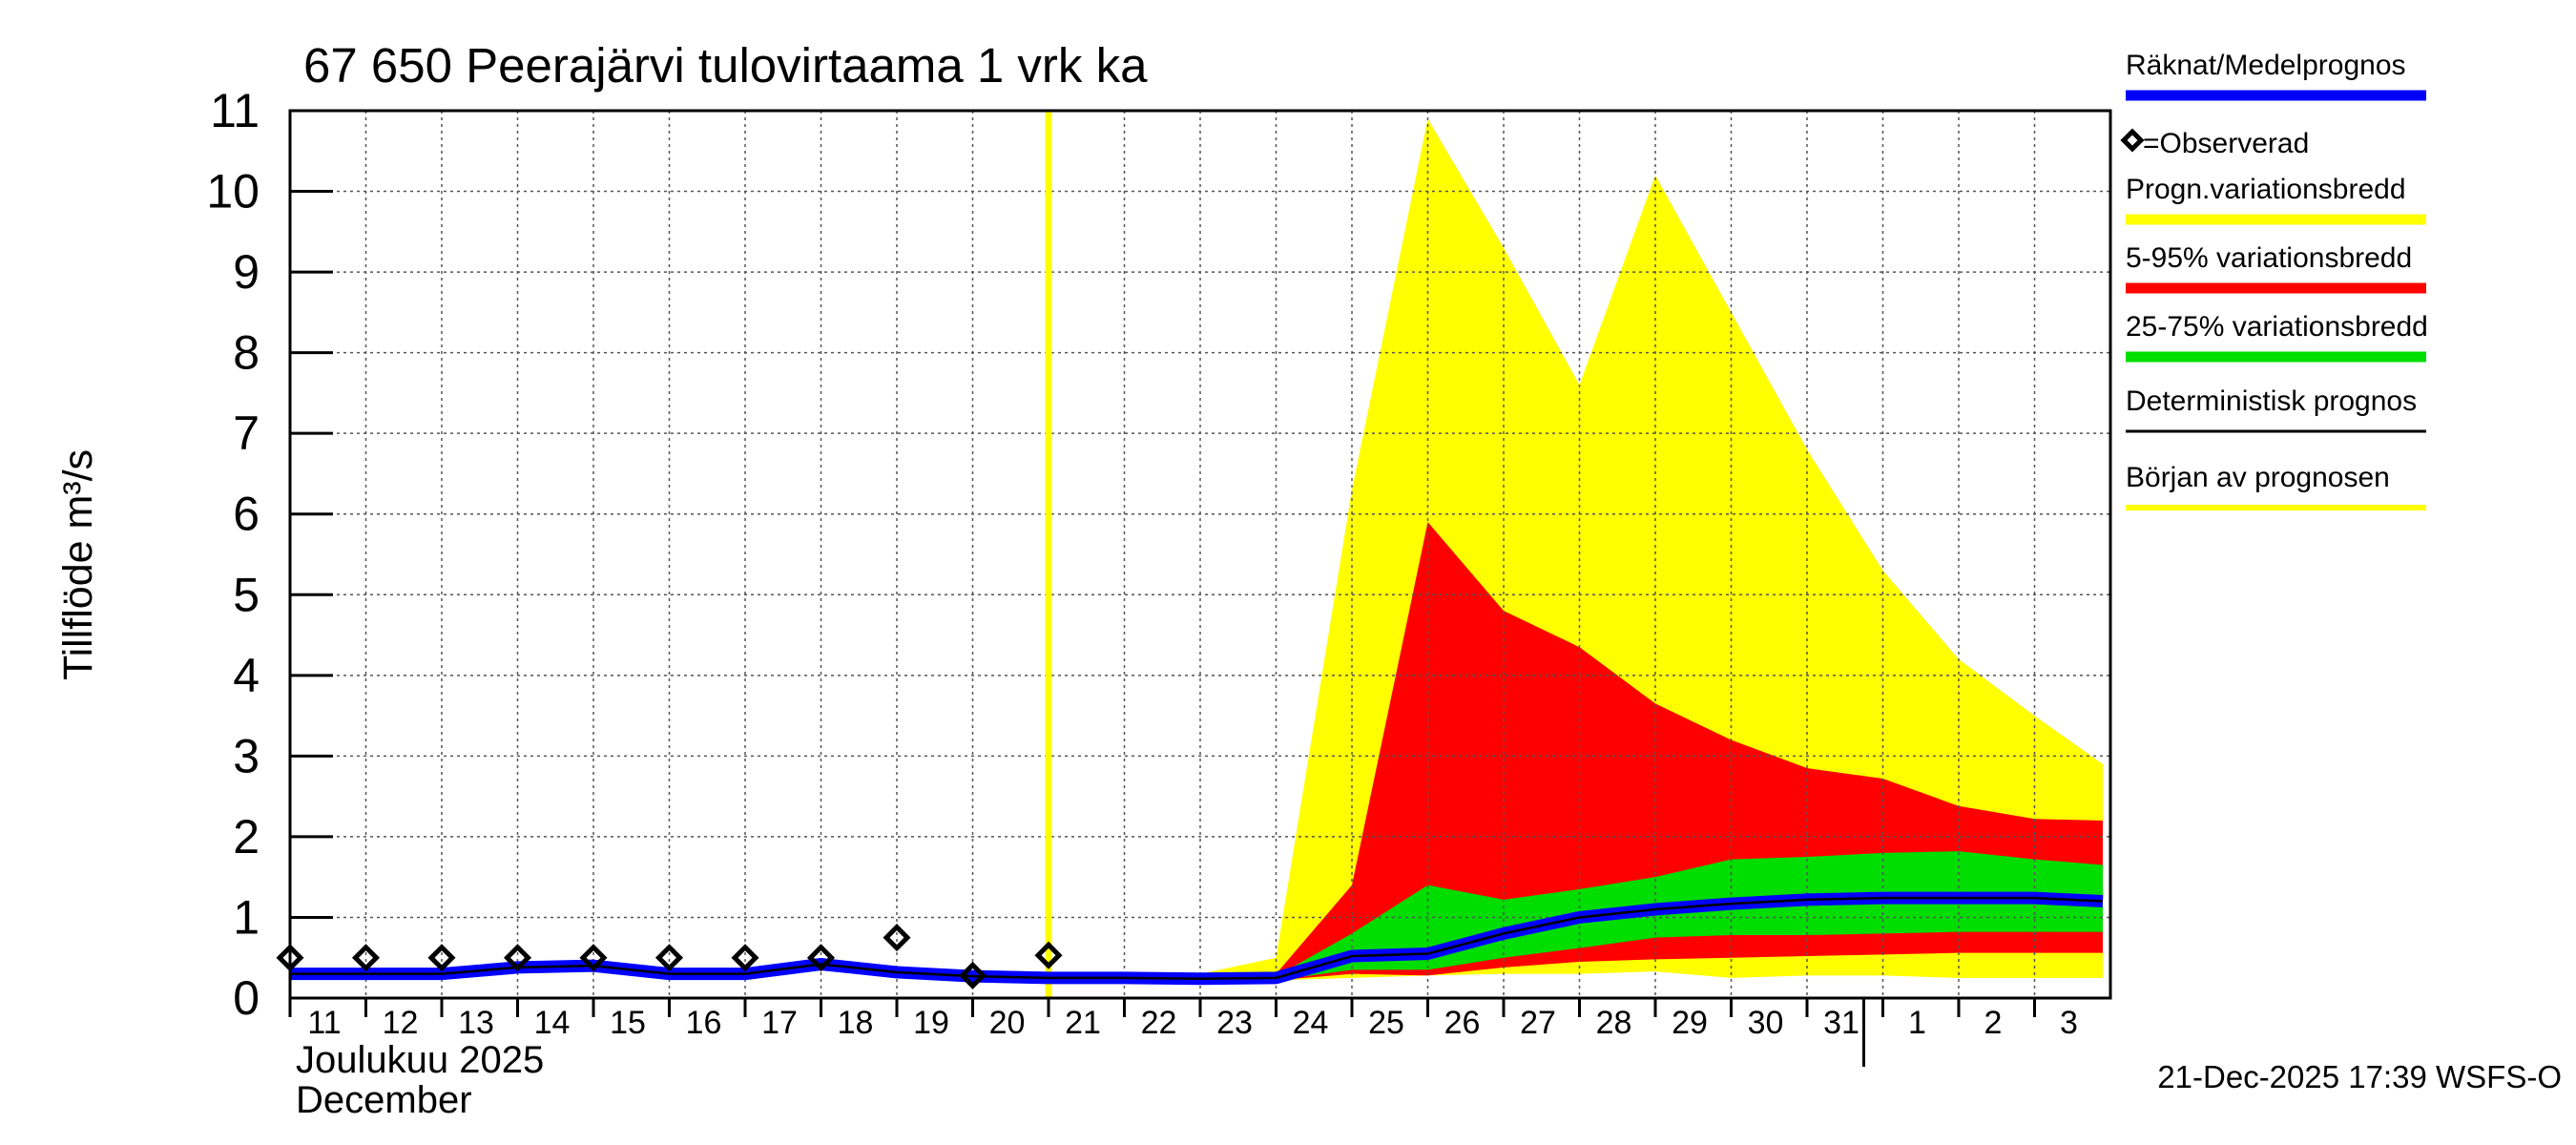 This screenshot has height=1145, width=2576. I want to click on y-tick-label: 1, so click(246, 917).